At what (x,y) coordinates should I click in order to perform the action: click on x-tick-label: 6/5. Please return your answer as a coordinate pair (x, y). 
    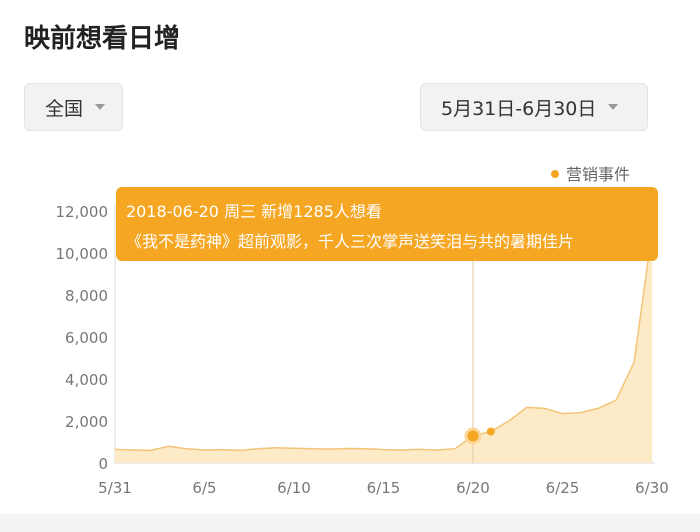
    Looking at the image, I should click on (204, 488).